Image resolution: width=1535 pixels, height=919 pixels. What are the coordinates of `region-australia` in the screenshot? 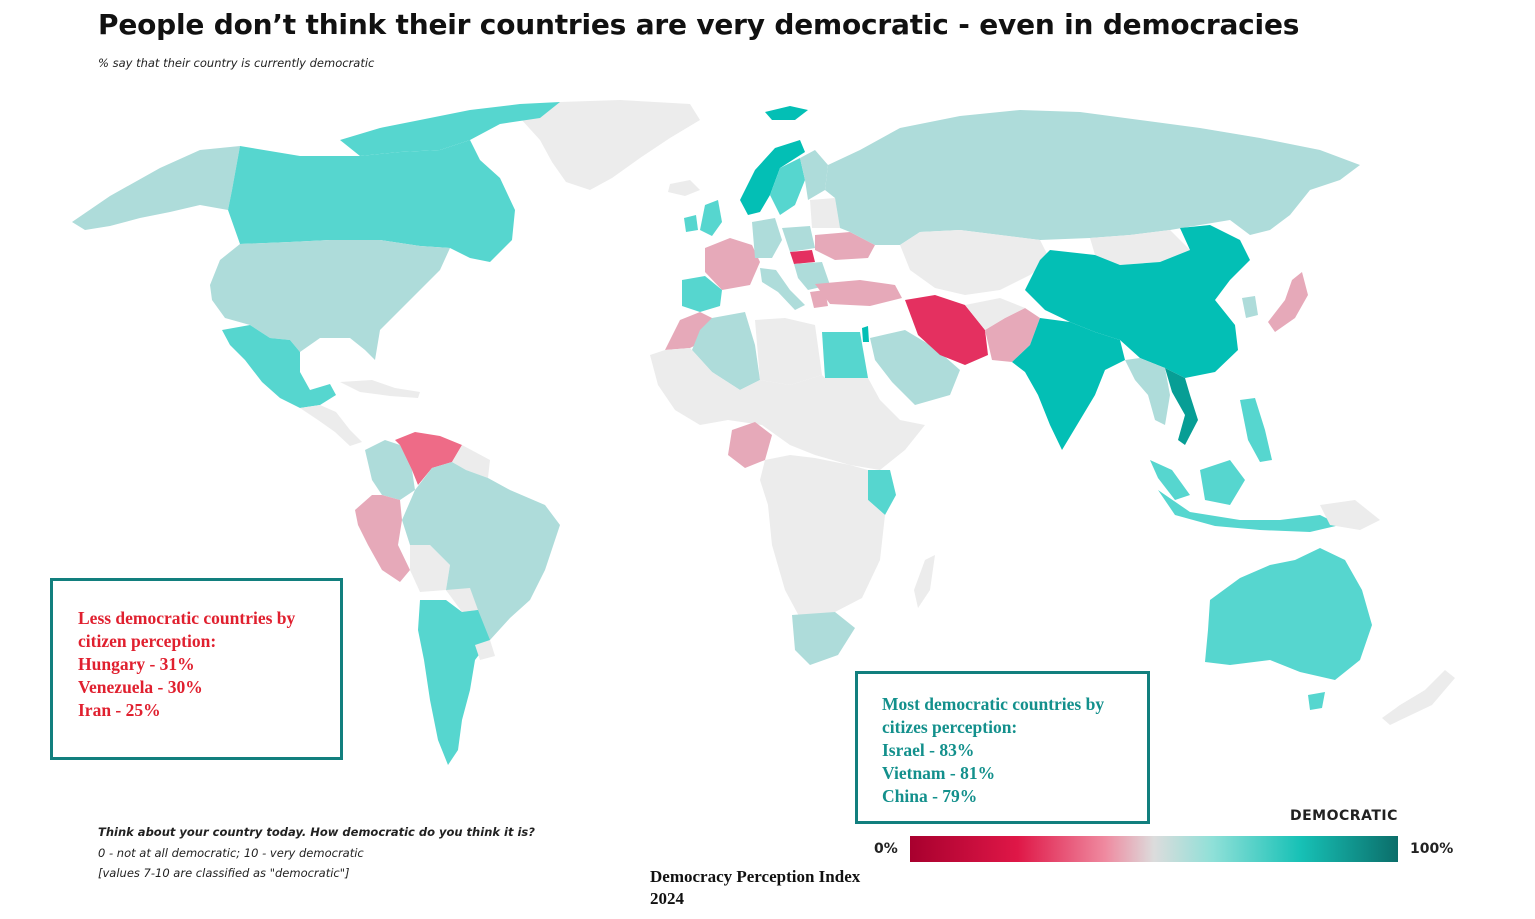 It's located at (1288, 614).